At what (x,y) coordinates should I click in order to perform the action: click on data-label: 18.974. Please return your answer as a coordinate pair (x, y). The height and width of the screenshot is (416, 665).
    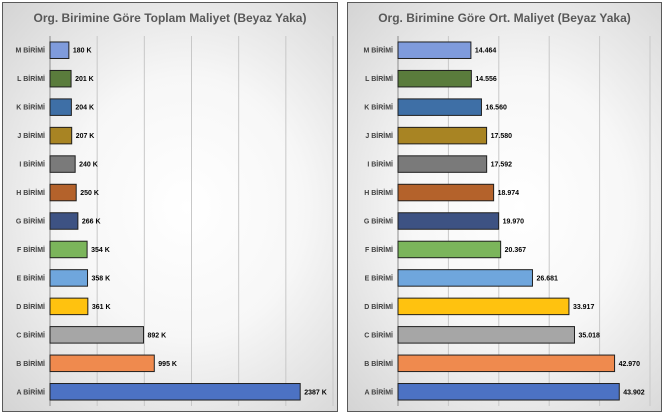
    Looking at the image, I should click on (509, 193).